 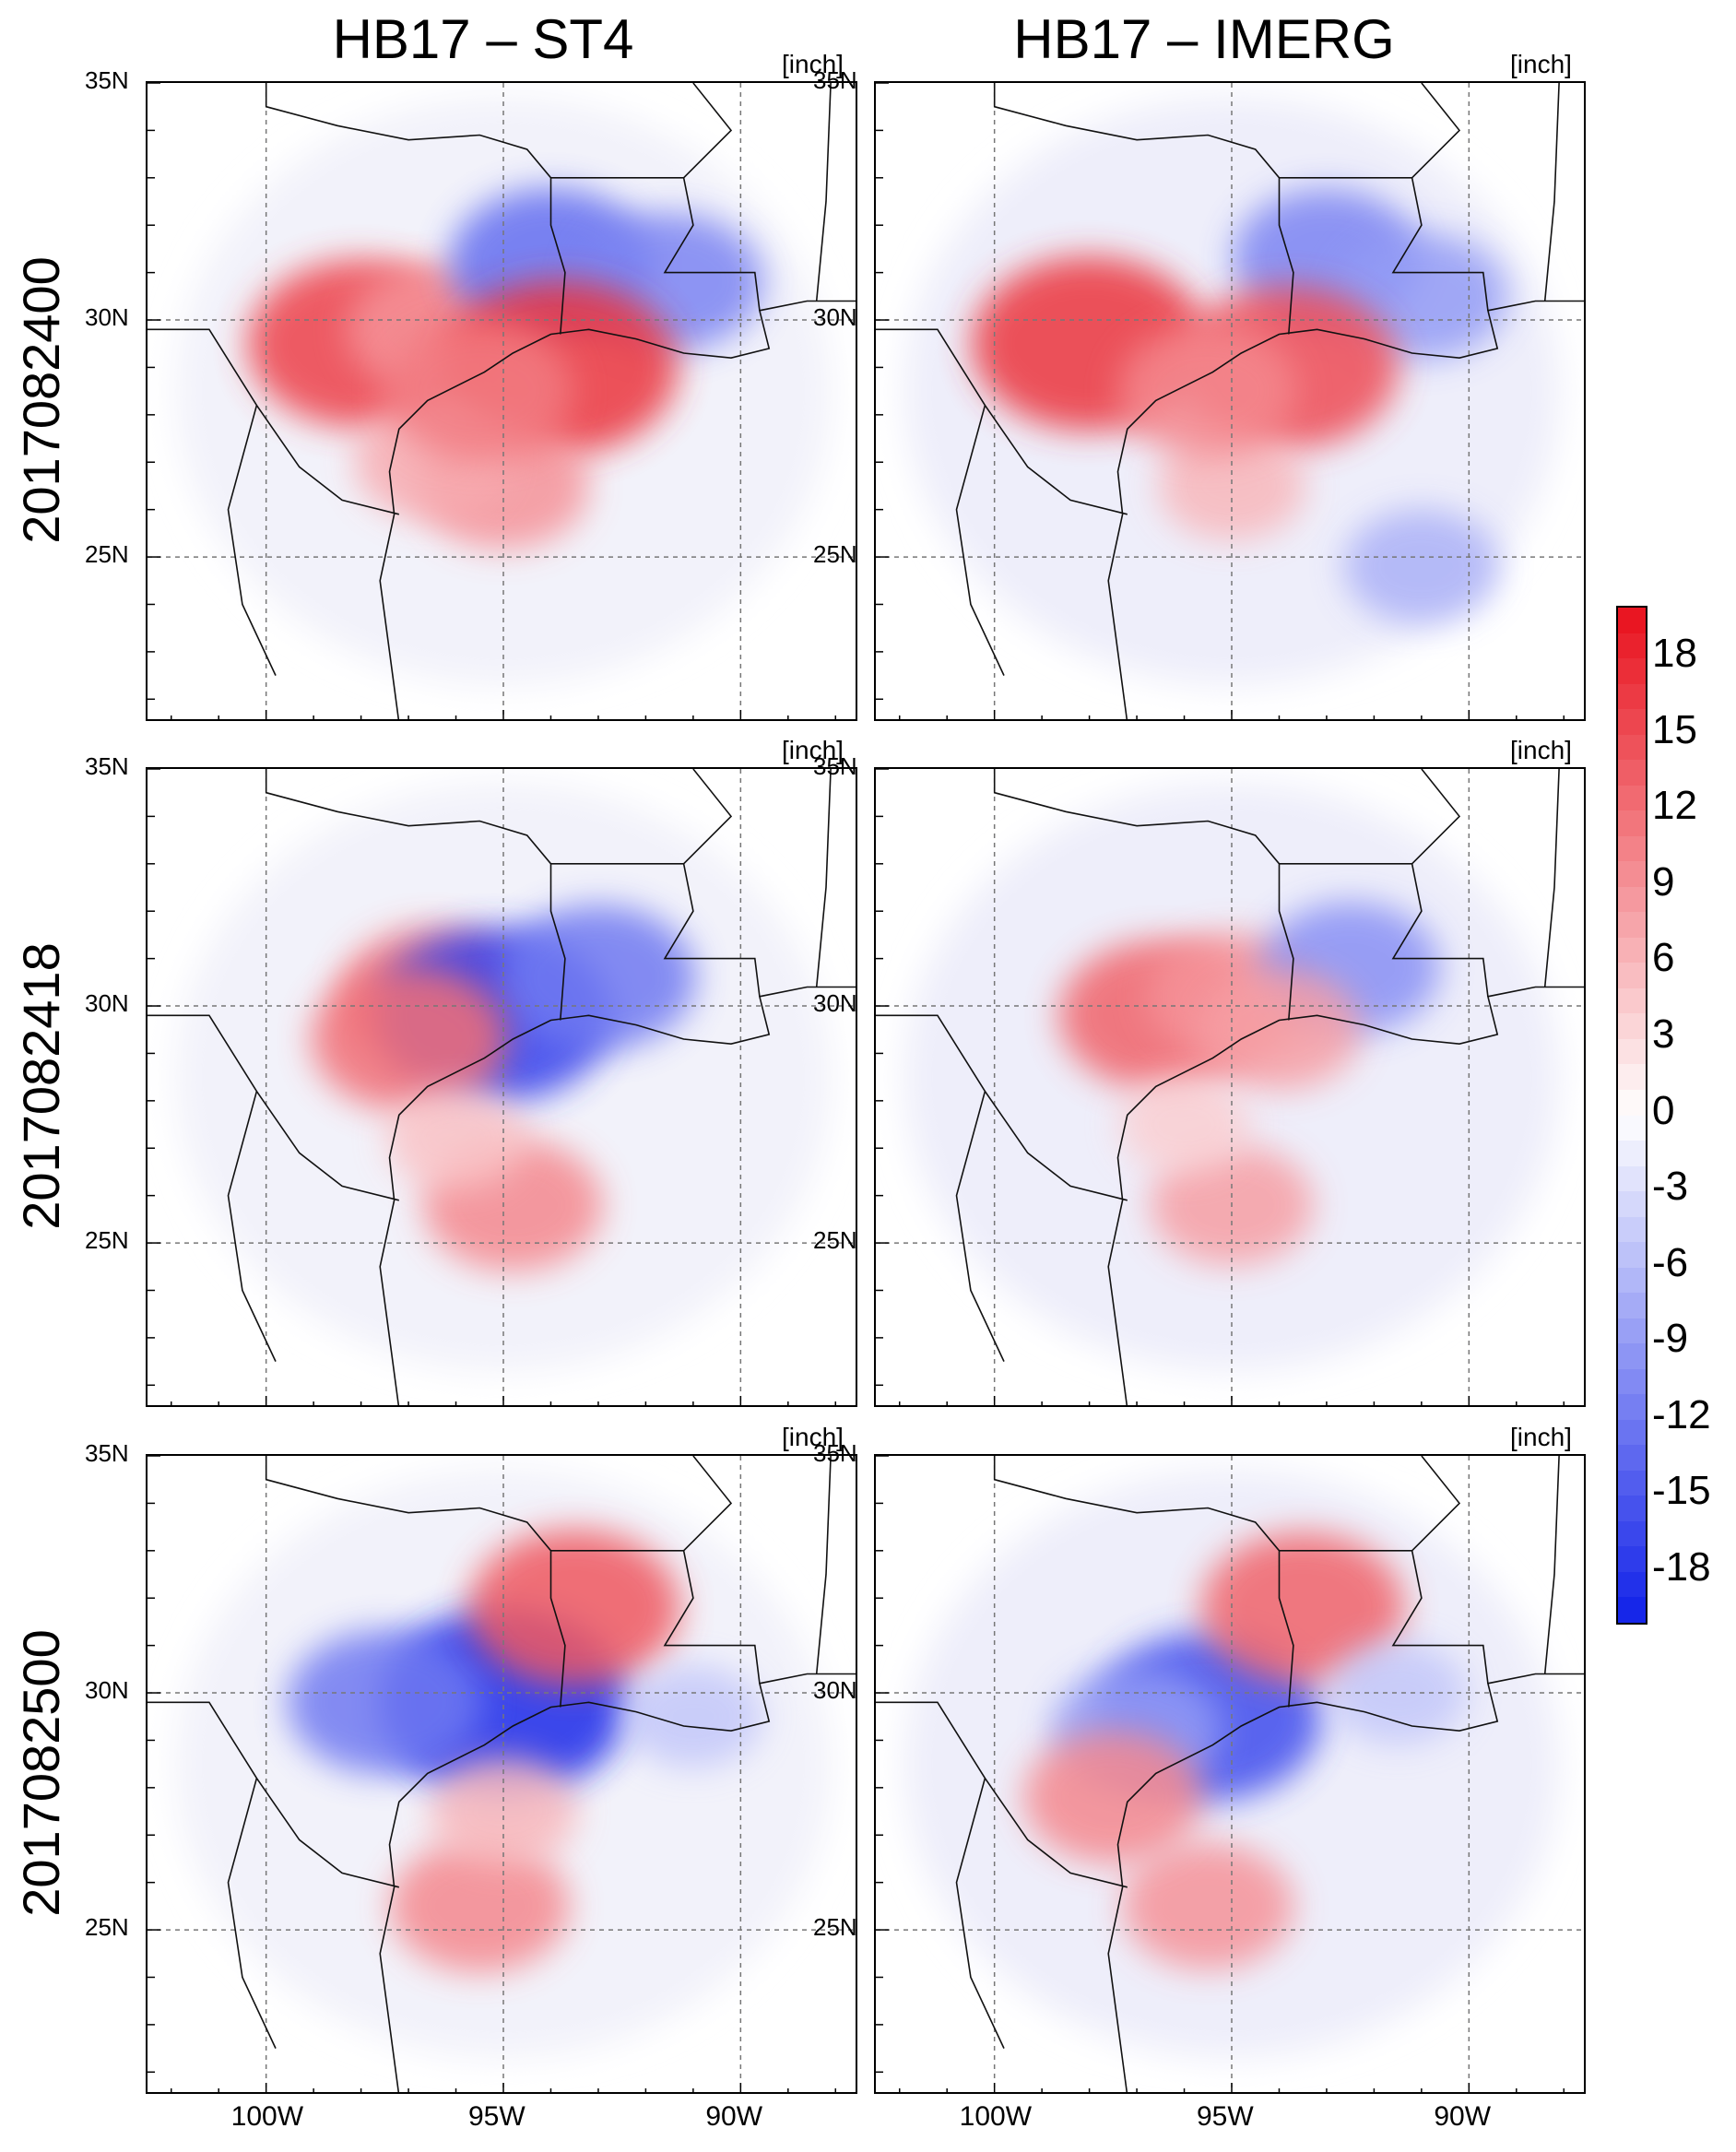 I want to click on colorbar-tick-label: 0, so click(x=1663, y=1110).